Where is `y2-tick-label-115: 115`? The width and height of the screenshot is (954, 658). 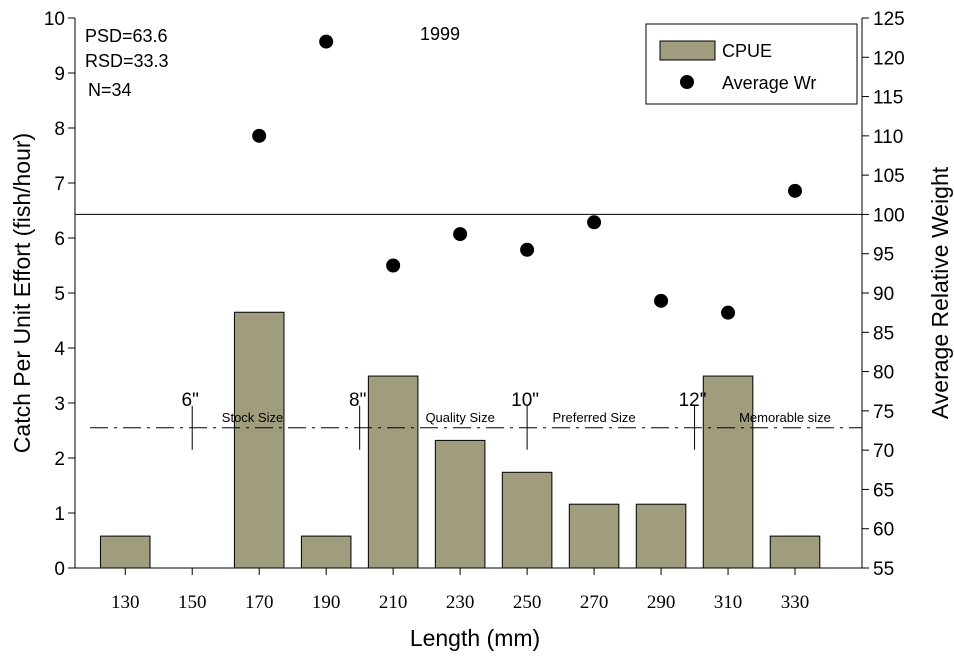 y2-tick-label-115: 115 is located at coordinates (888, 98).